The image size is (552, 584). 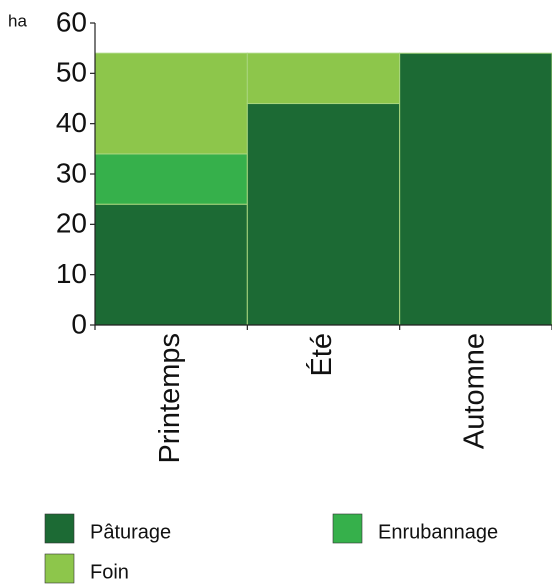 What do you see at coordinates (71, 172) in the screenshot?
I see `y-tick-label: 30` at bounding box center [71, 172].